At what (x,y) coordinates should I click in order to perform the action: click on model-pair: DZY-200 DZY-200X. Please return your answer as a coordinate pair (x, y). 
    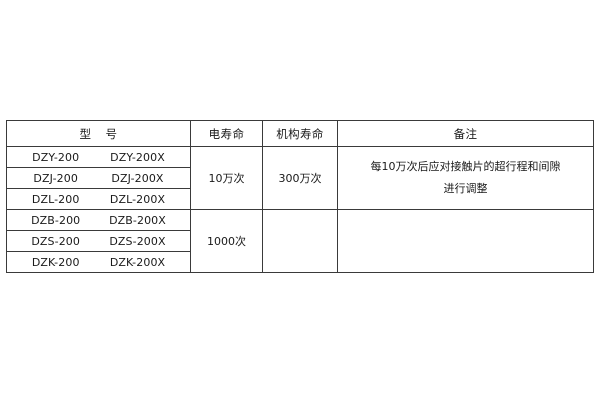
    Looking at the image, I should click on (98, 157).